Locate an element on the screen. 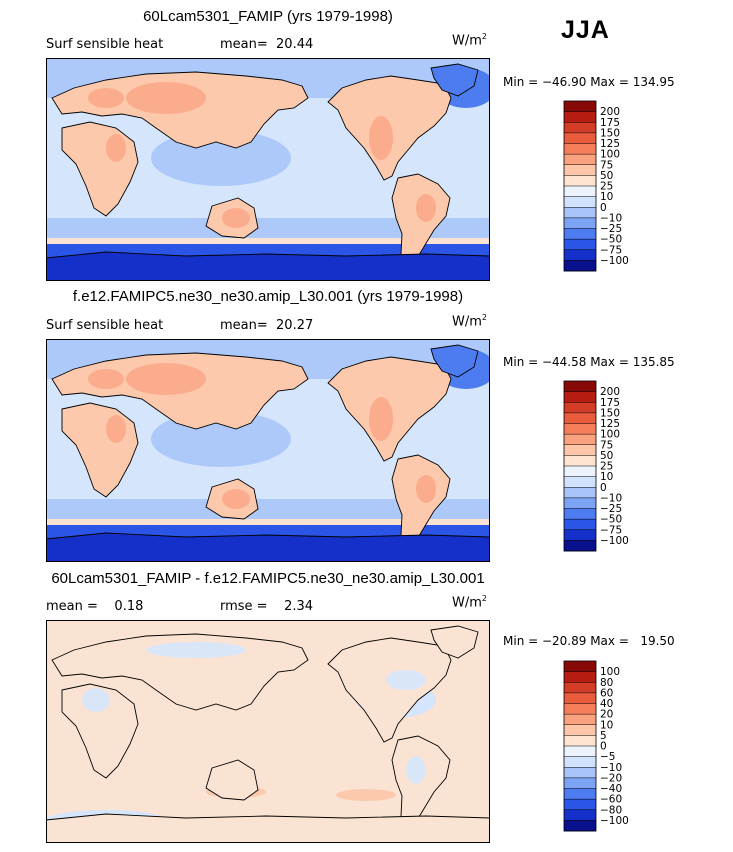 The image size is (733, 852). panel-2-units-text: W/m is located at coordinates (467, 322).